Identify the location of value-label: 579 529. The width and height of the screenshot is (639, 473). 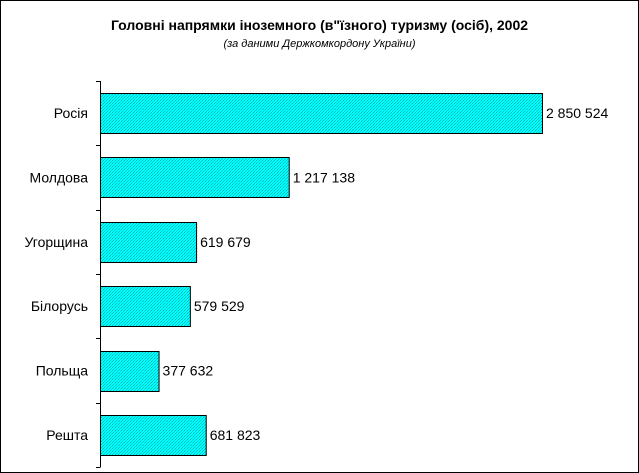
(219, 306).